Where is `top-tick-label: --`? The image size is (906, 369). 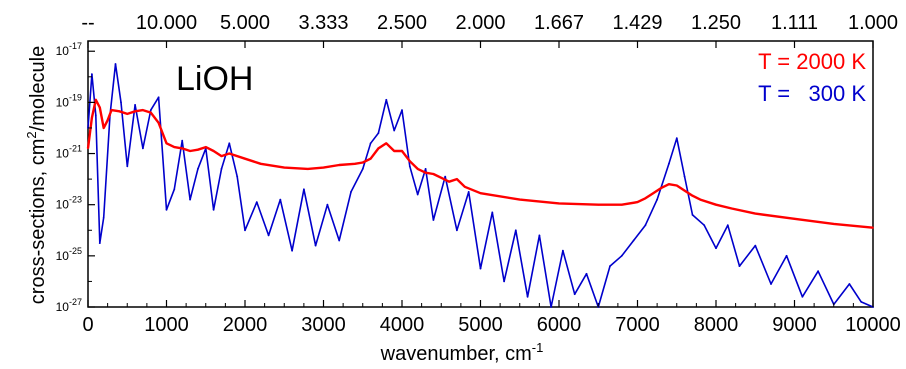 top-tick-label: -- is located at coordinates (87, 23).